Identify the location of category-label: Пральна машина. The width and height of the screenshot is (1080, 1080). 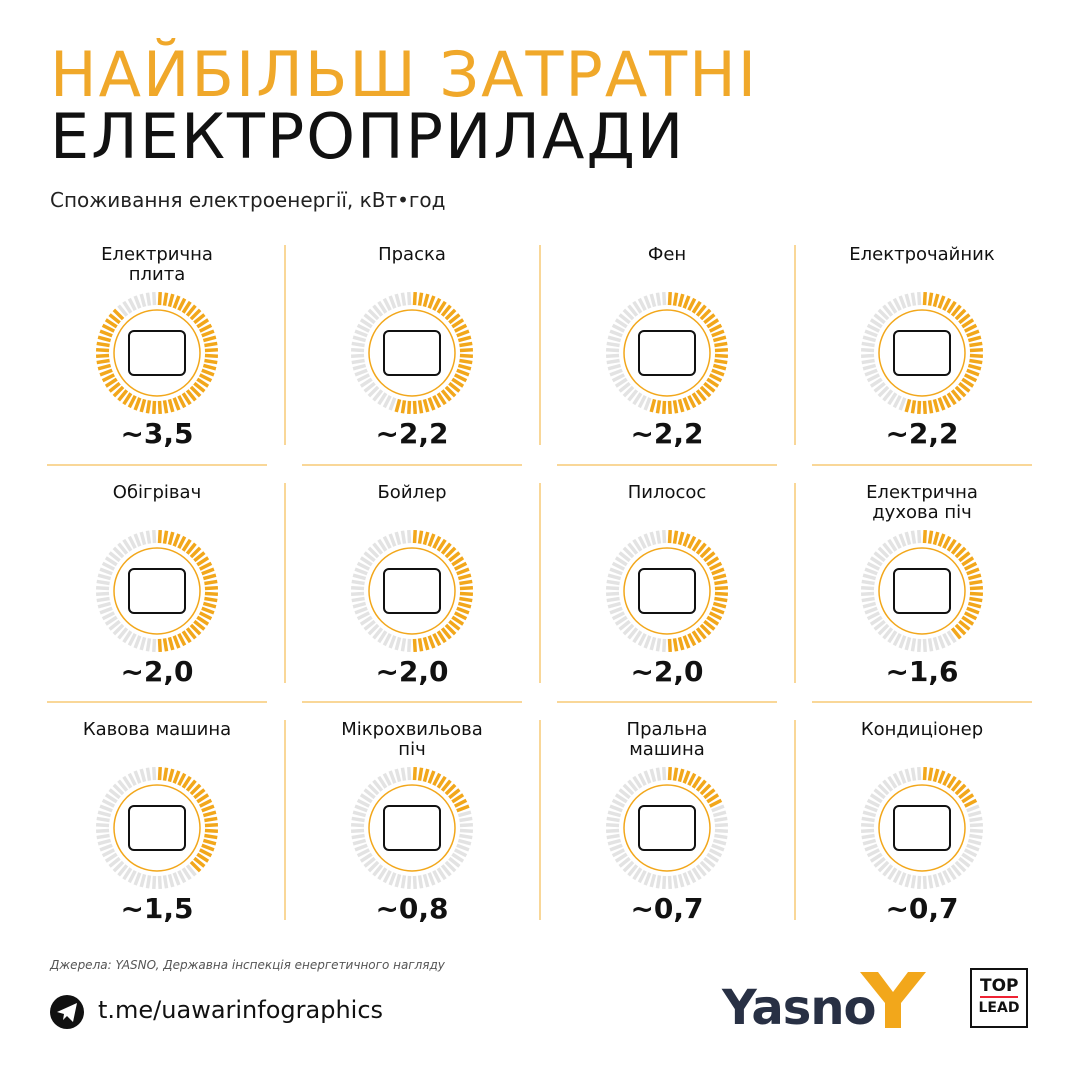
(667, 739).